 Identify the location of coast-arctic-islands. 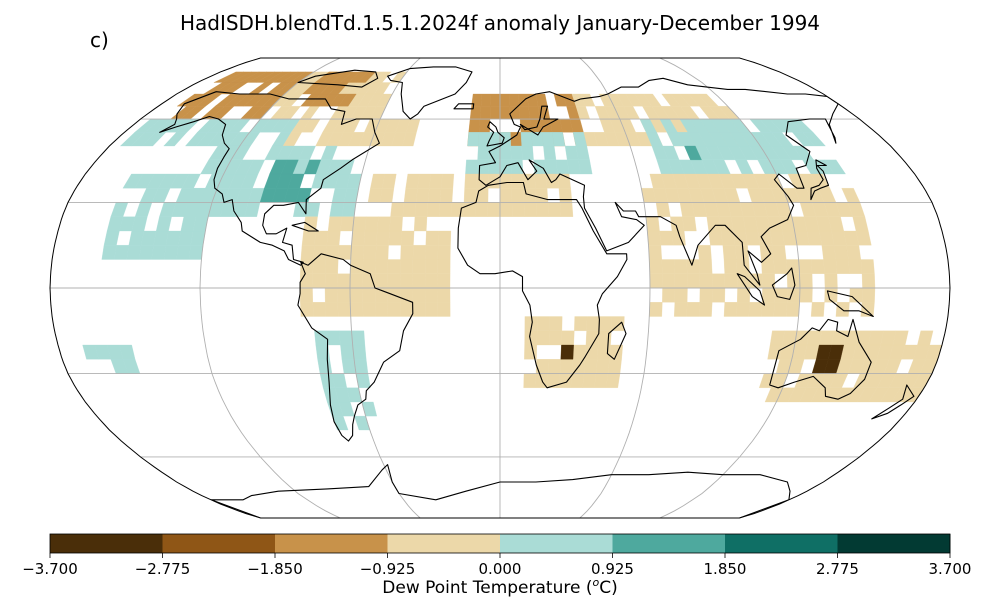
(338, 78).